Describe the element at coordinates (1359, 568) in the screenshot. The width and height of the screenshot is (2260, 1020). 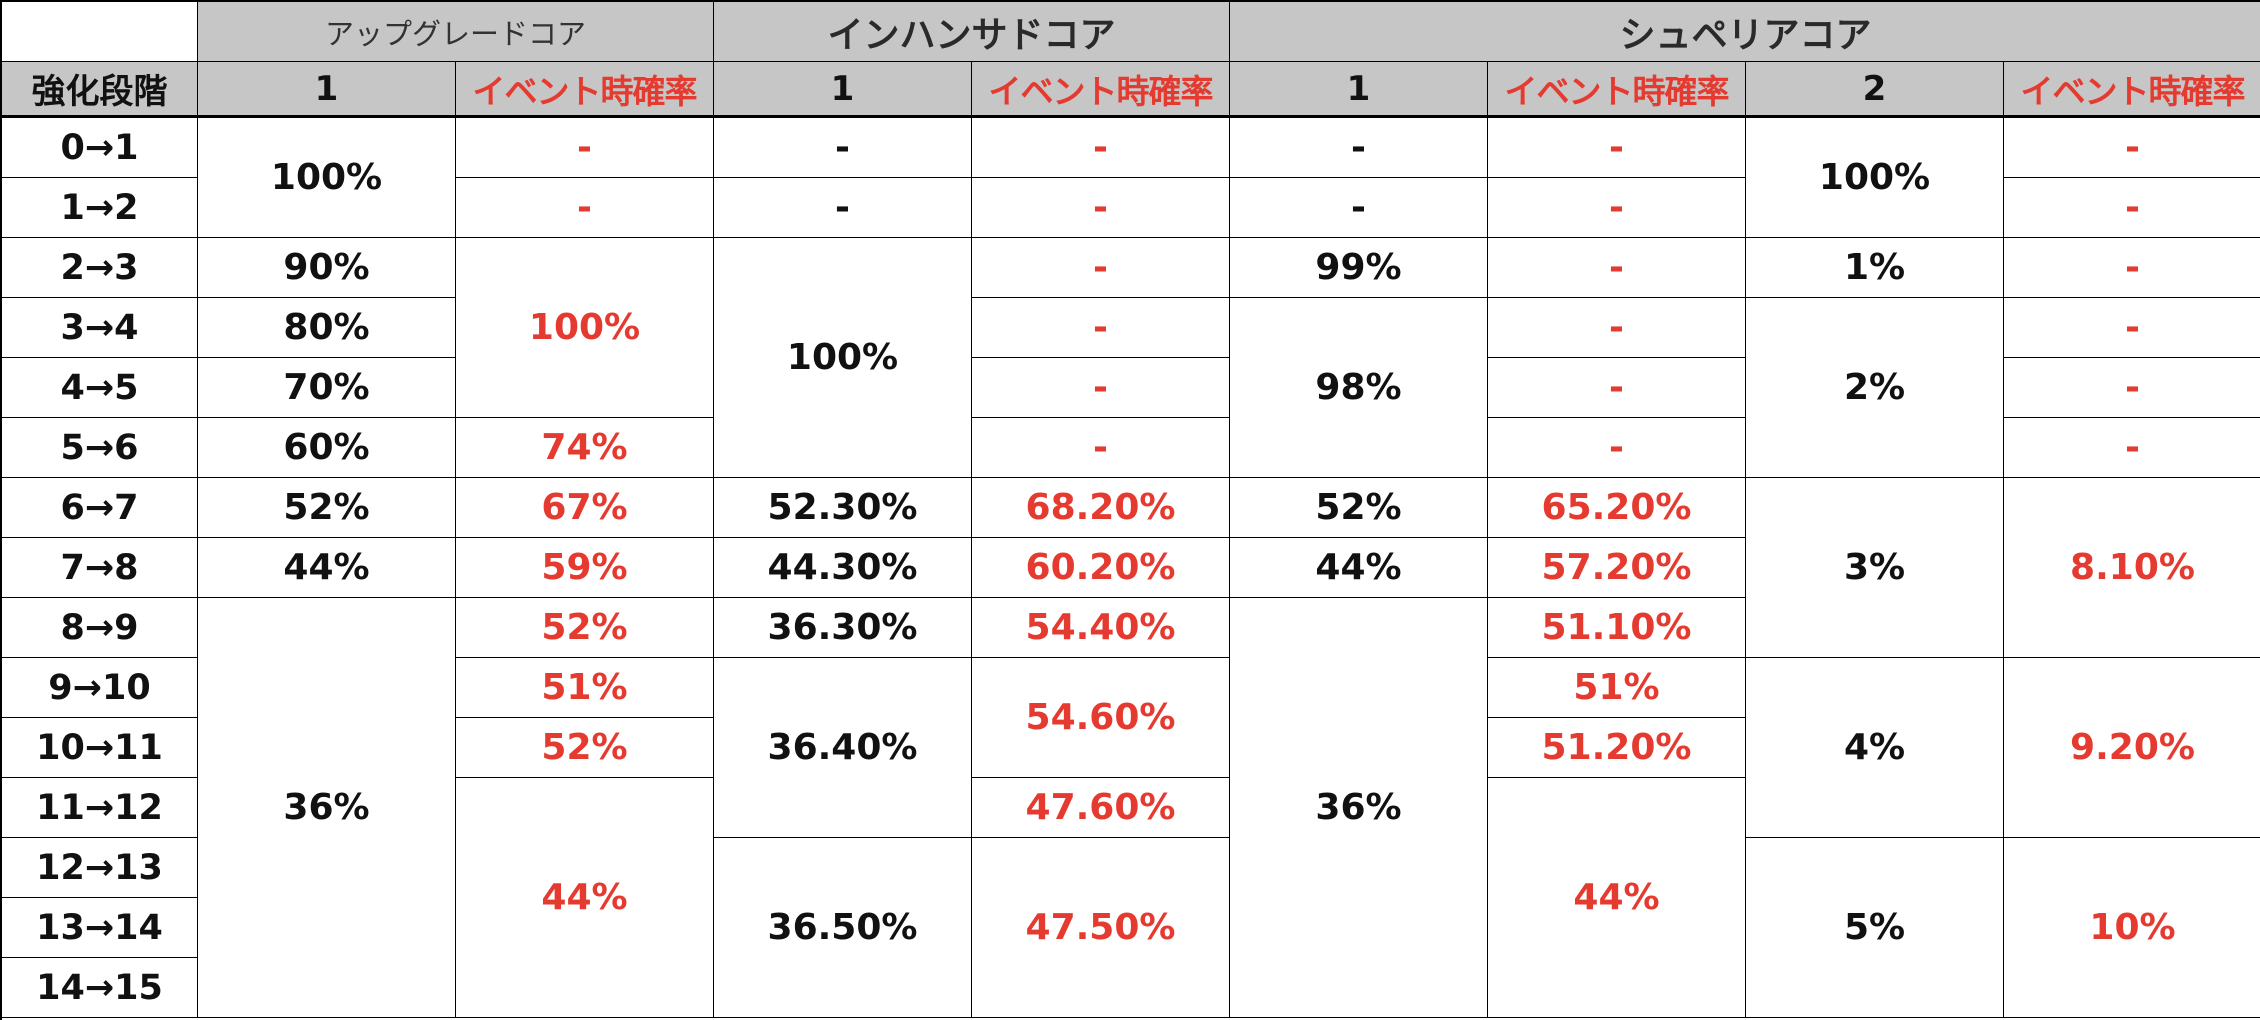
I see `superior-rate1-cell: 44%` at that location.